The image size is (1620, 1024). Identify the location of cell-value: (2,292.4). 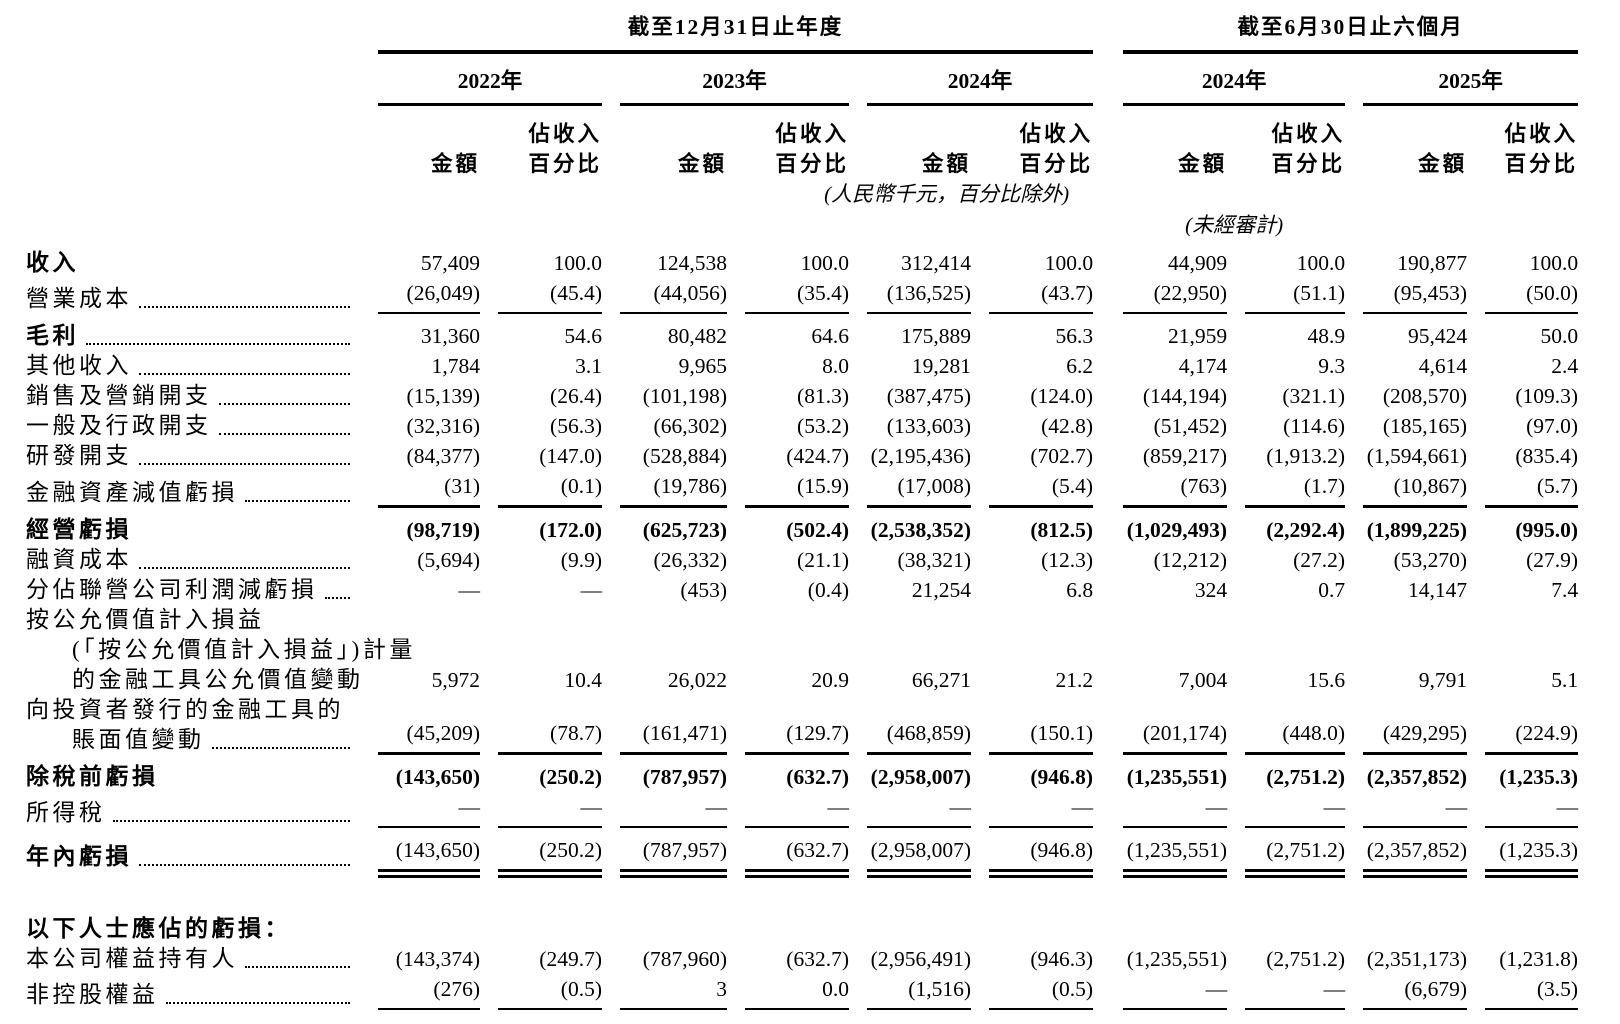
(1306, 529).